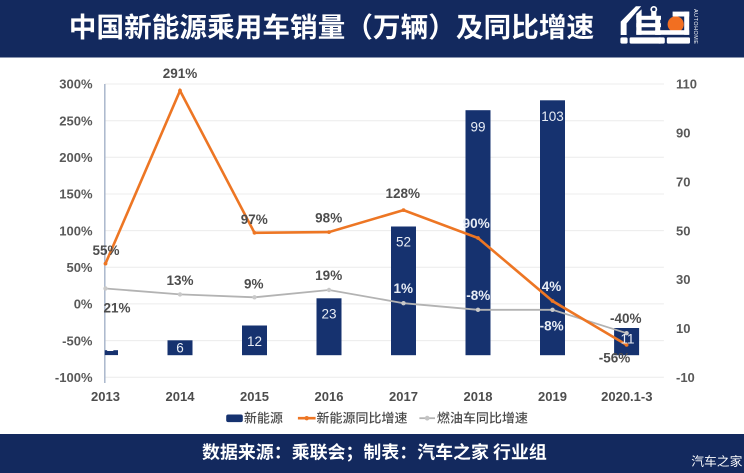 The image size is (744, 473). I want to click on svg-text: -10, so click(685, 377).